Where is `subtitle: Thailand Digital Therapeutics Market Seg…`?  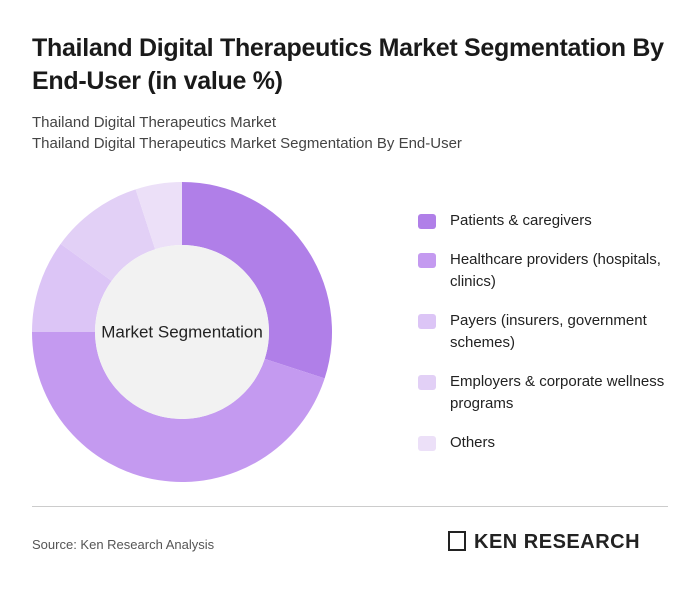 subtitle: Thailand Digital Therapeutics Market Seg… is located at coordinates (247, 143).